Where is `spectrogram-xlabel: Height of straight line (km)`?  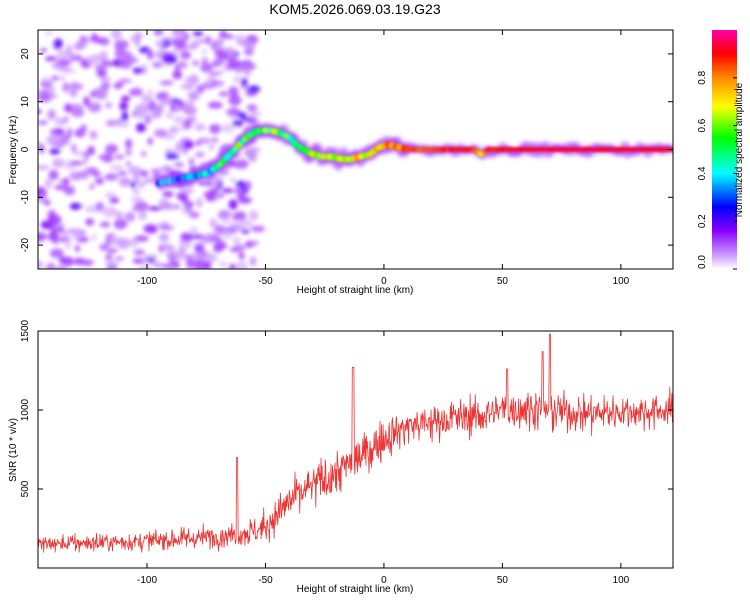
spectrogram-xlabel: Height of straight line (km) is located at coordinates (355, 290).